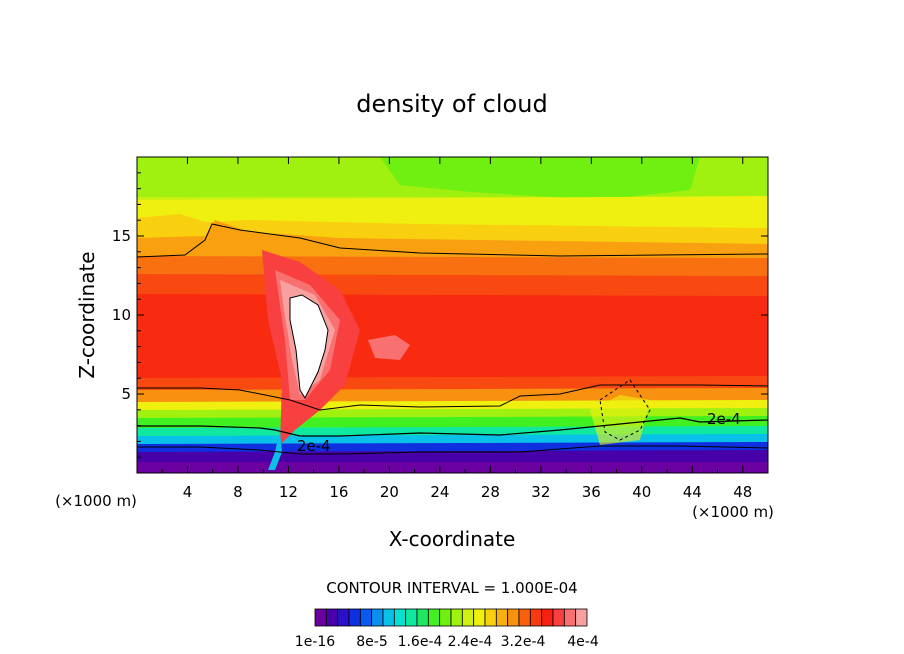  Describe the element at coordinates (692, 492) in the screenshot. I see `x-tick-label: 44` at that location.